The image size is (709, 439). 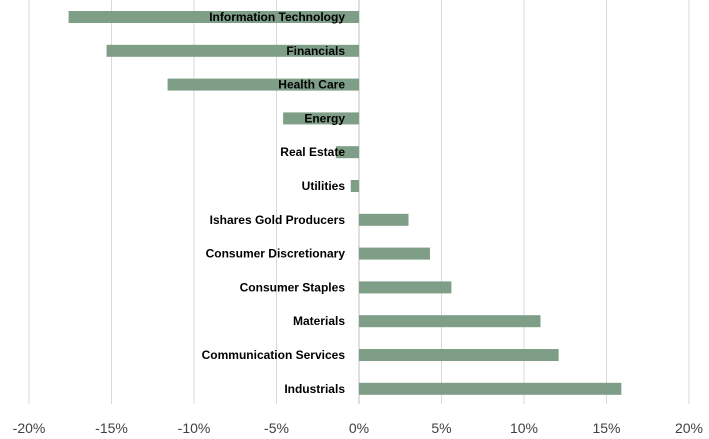 What do you see at coordinates (276, 254) in the screenshot?
I see `category-label: Consumer Discretionary` at bounding box center [276, 254].